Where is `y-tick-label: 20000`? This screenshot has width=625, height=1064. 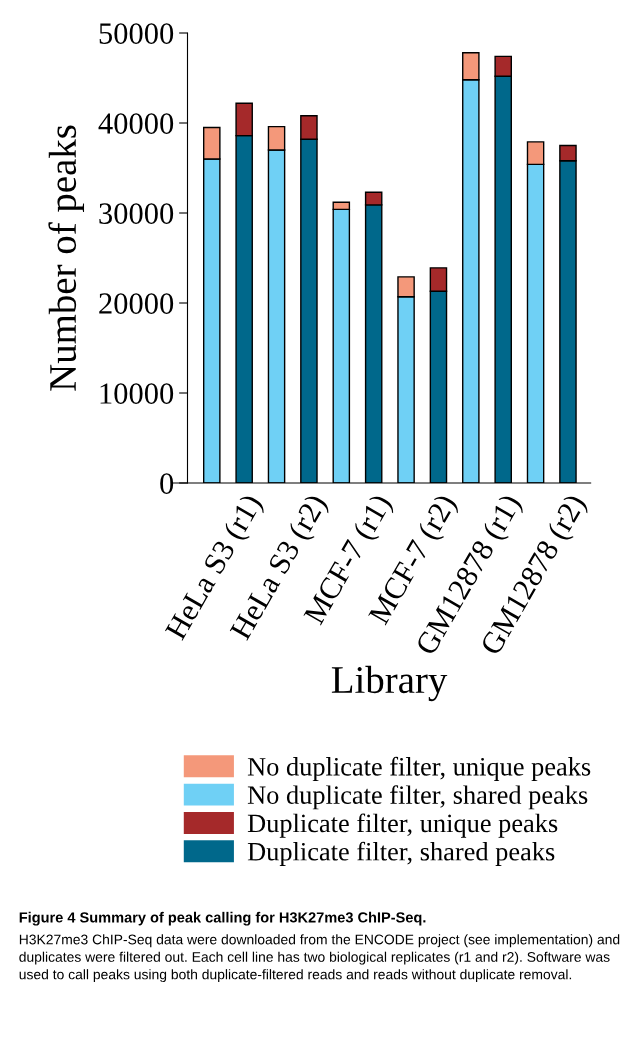 y-tick-label: 20000 is located at coordinates (136, 303).